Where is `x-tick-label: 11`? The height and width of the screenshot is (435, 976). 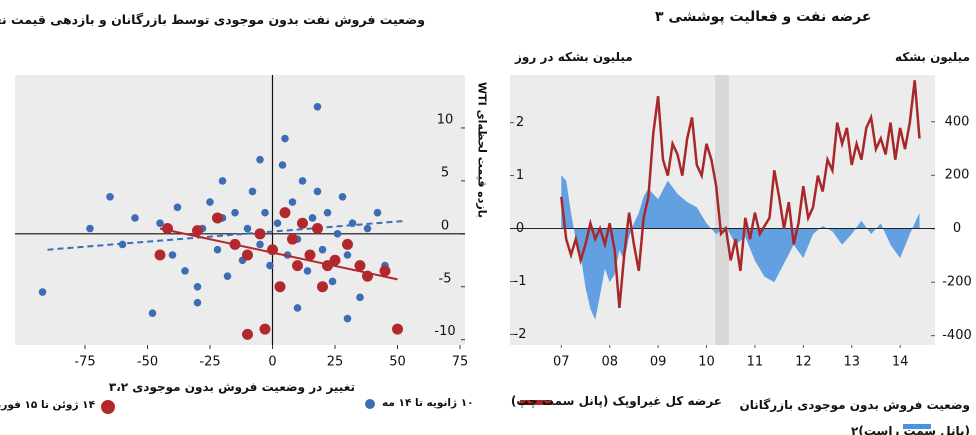 x-tick-label: 11 is located at coordinates (755, 362).